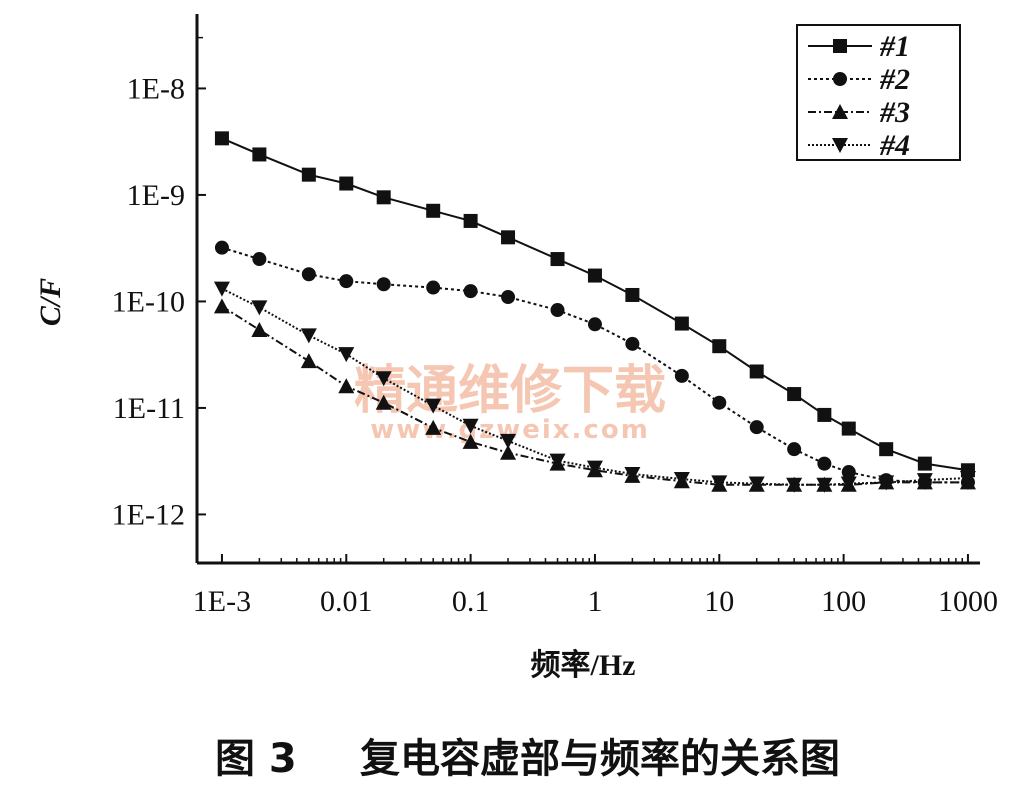 Image resolution: width=1025 pixels, height=801 pixels. What do you see at coordinates (148, 514) in the screenshot?
I see `y-tick-label: 1E-12` at bounding box center [148, 514].